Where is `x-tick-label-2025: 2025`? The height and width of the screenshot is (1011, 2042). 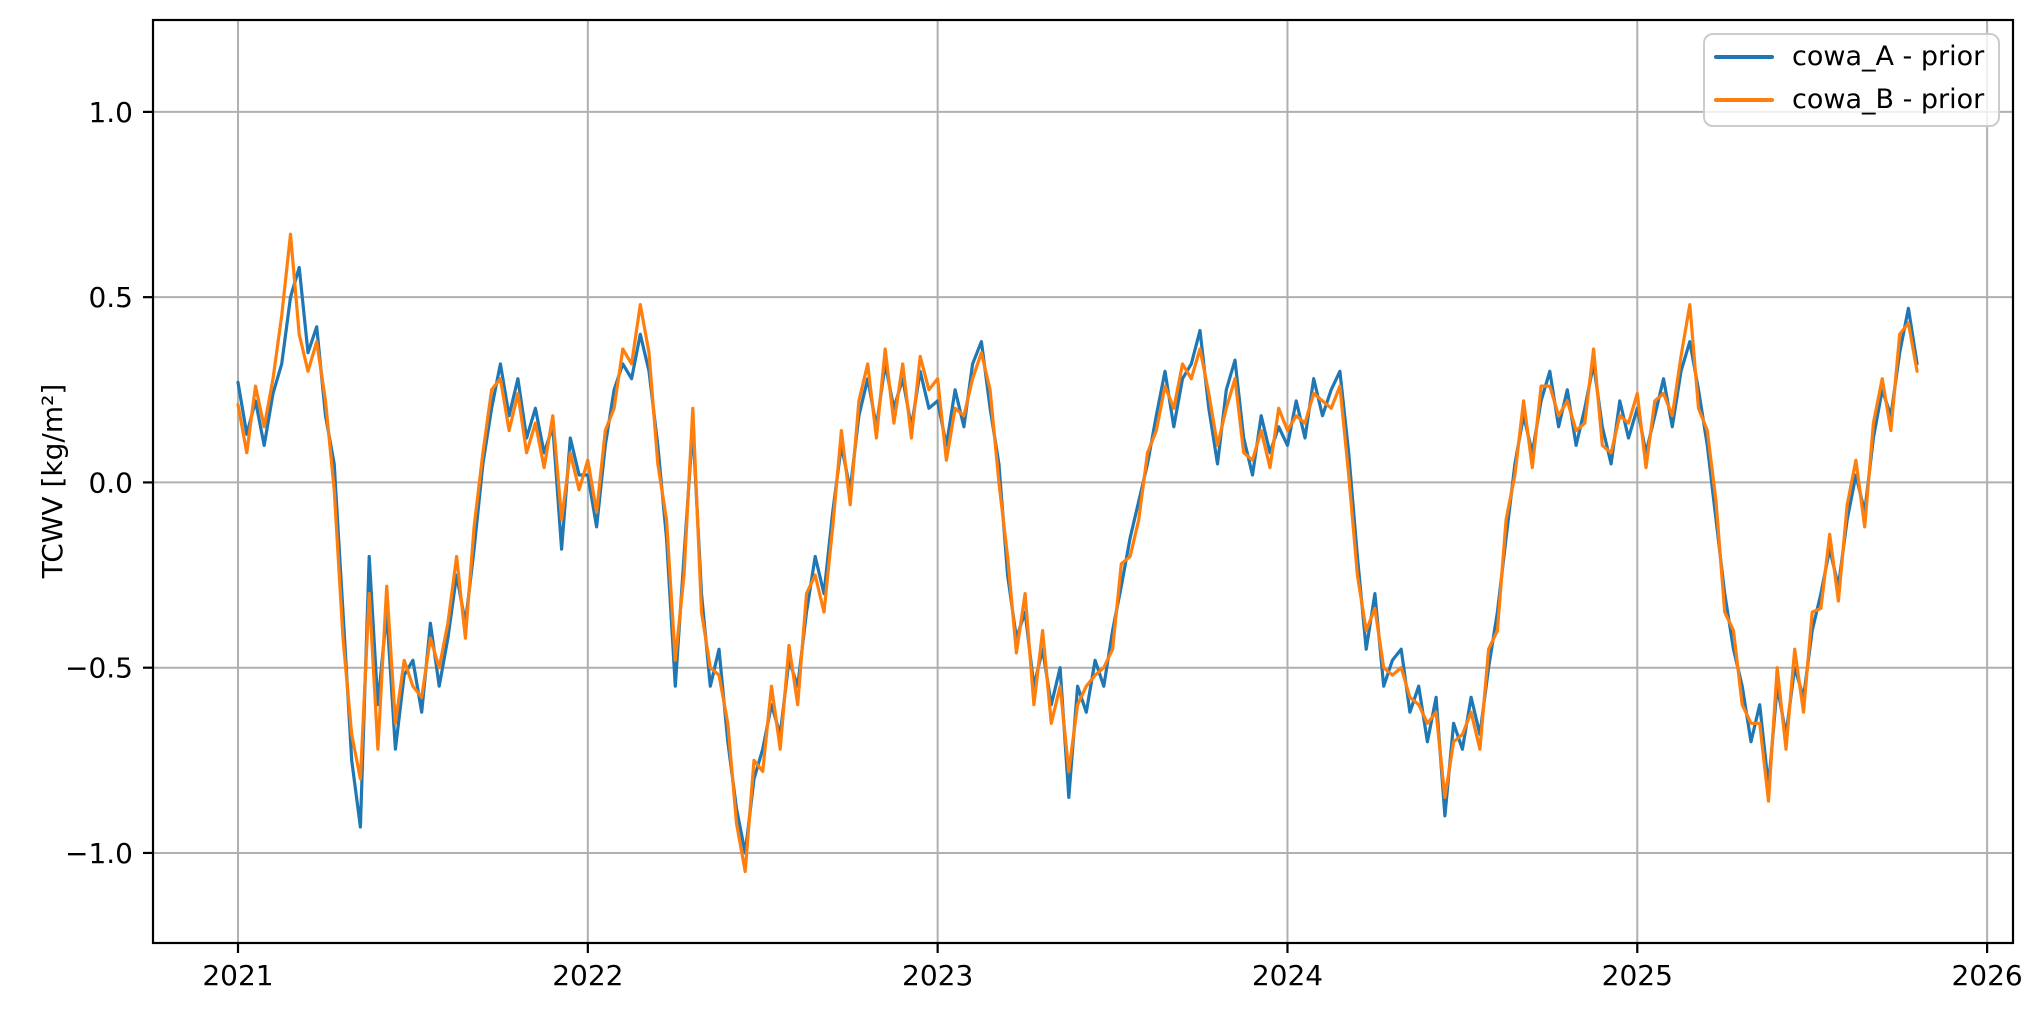
x-tick-label-2025: 2025 is located at coordinates (1637, 975).